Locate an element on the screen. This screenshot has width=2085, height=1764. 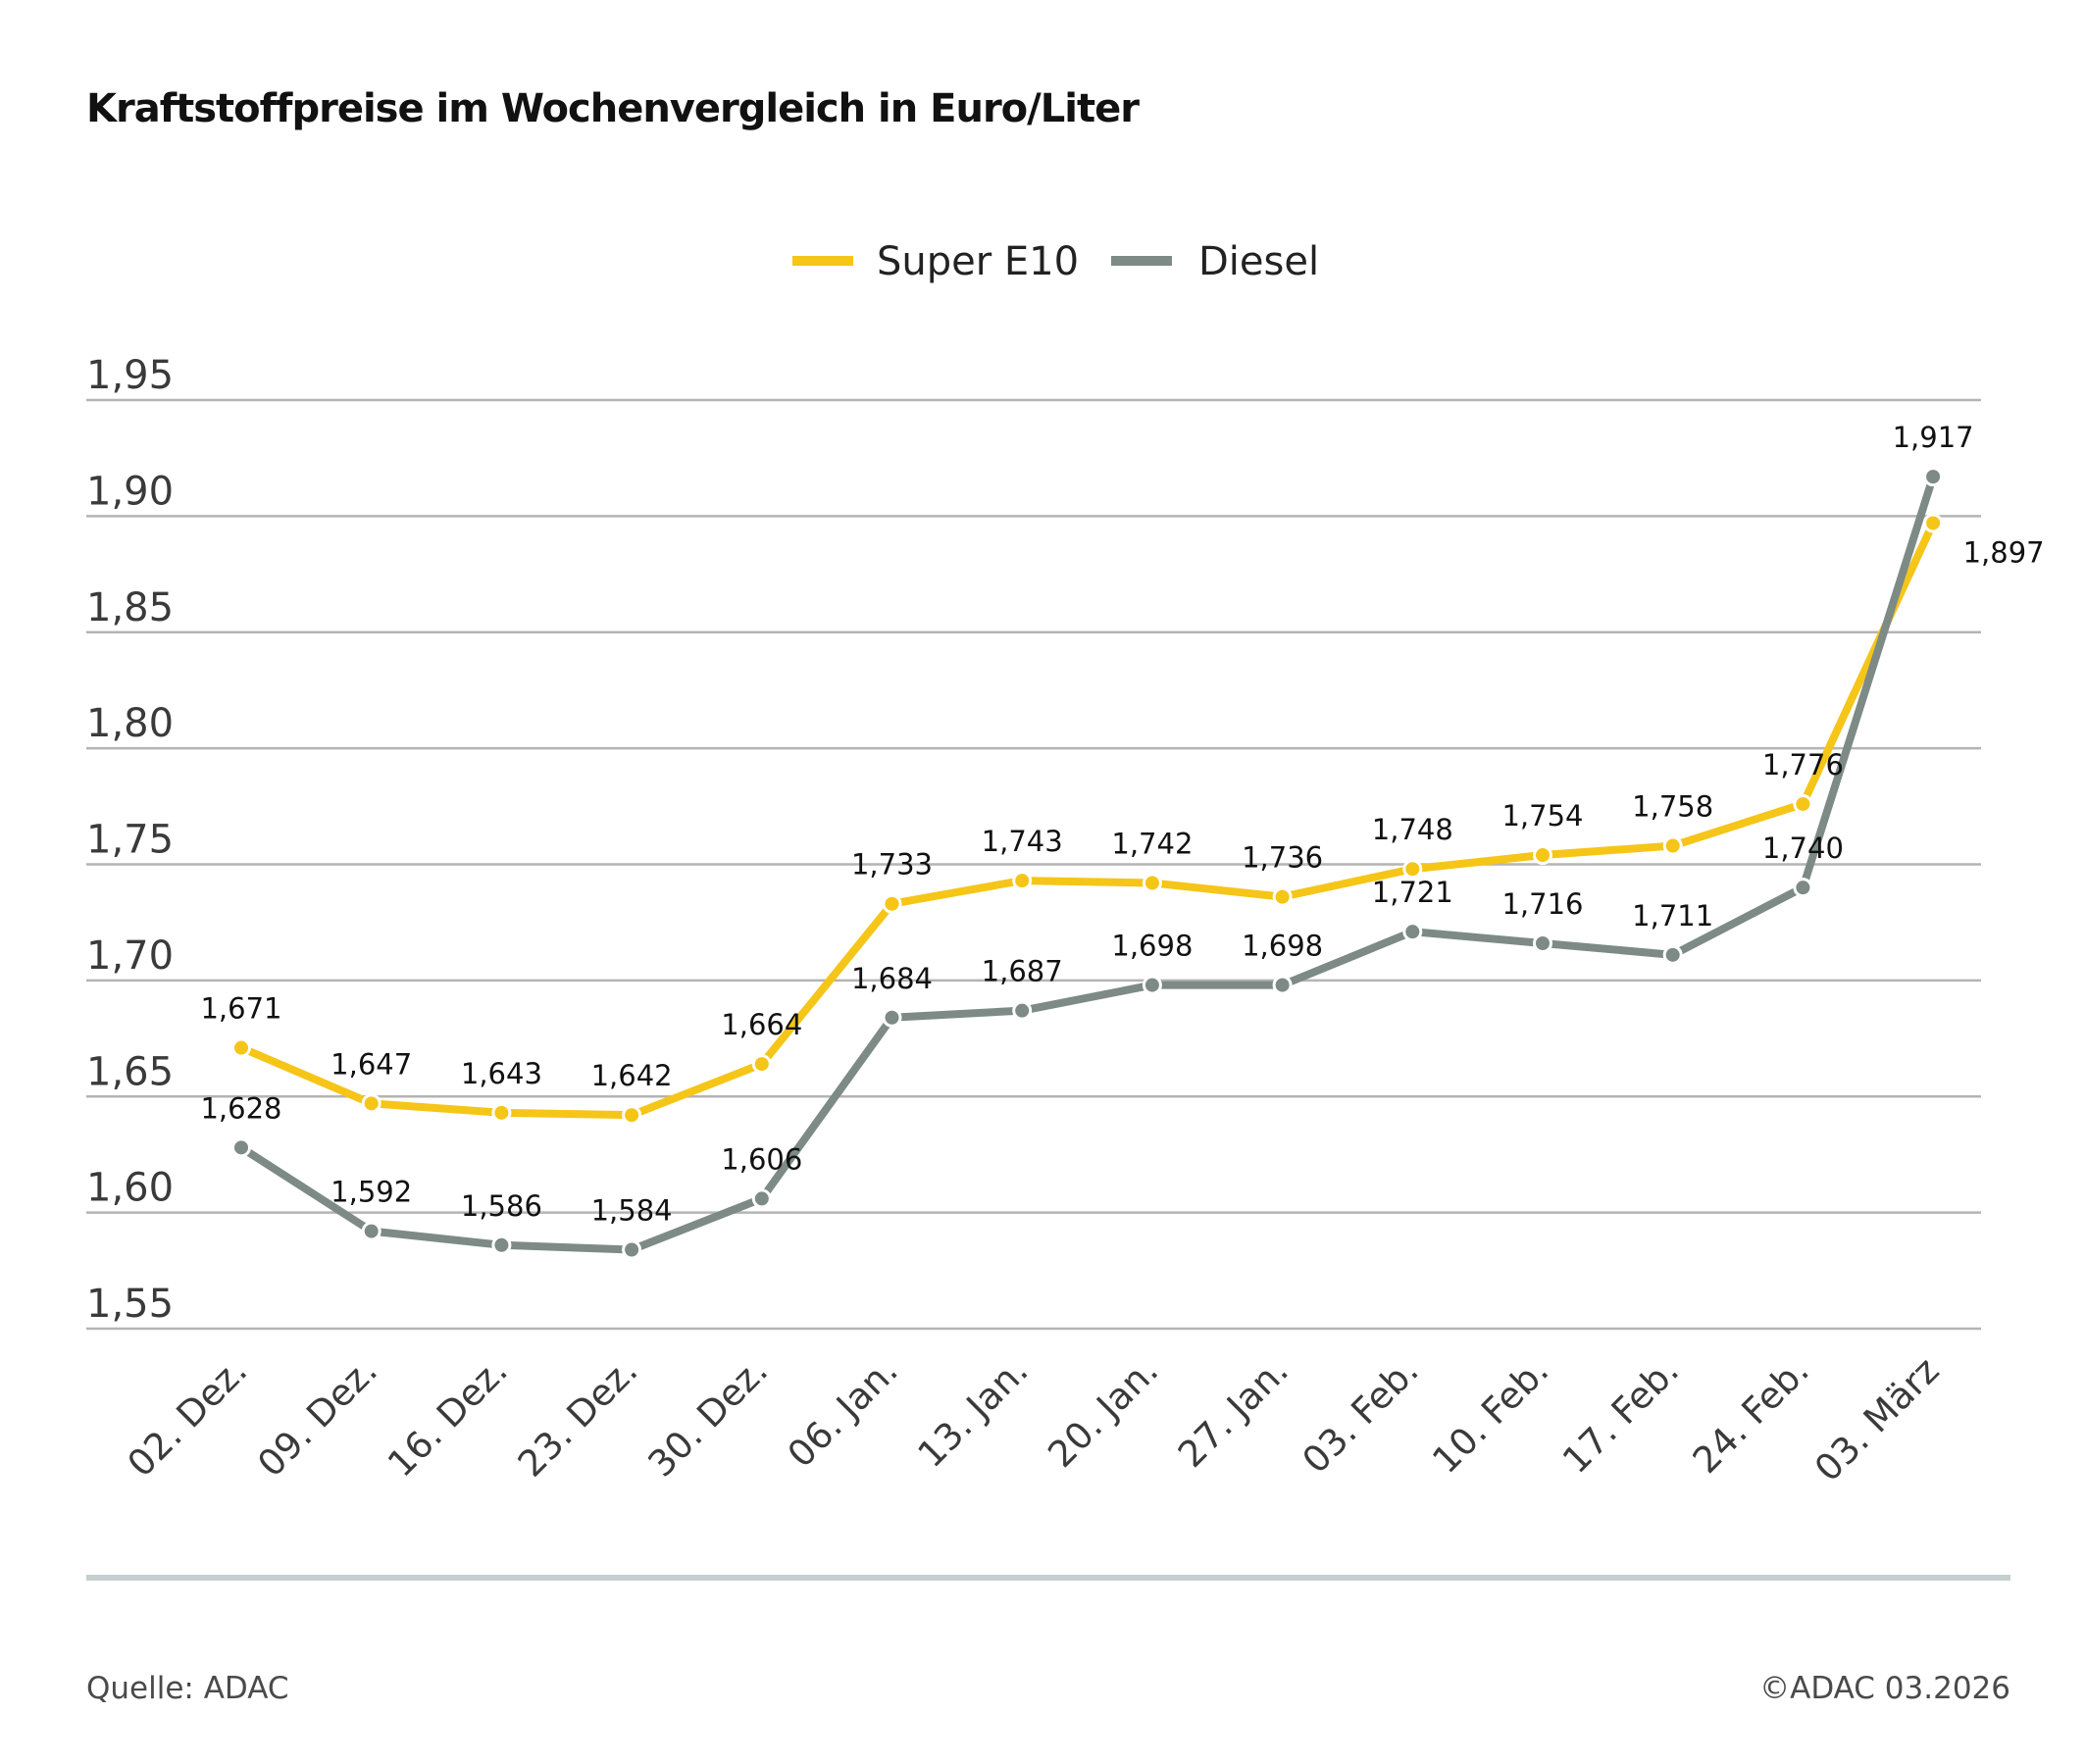
data-label: 1,733 is located at coordinates (892, 865).